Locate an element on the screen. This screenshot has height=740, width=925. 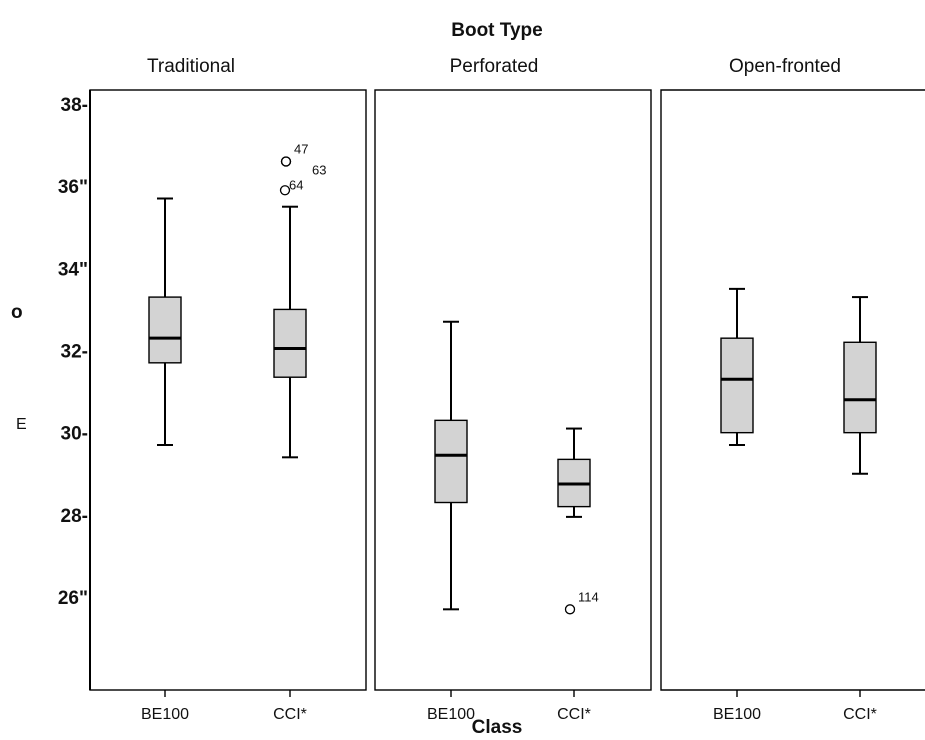
facet-label: Open-fronted is located at coordinates (785, 66).